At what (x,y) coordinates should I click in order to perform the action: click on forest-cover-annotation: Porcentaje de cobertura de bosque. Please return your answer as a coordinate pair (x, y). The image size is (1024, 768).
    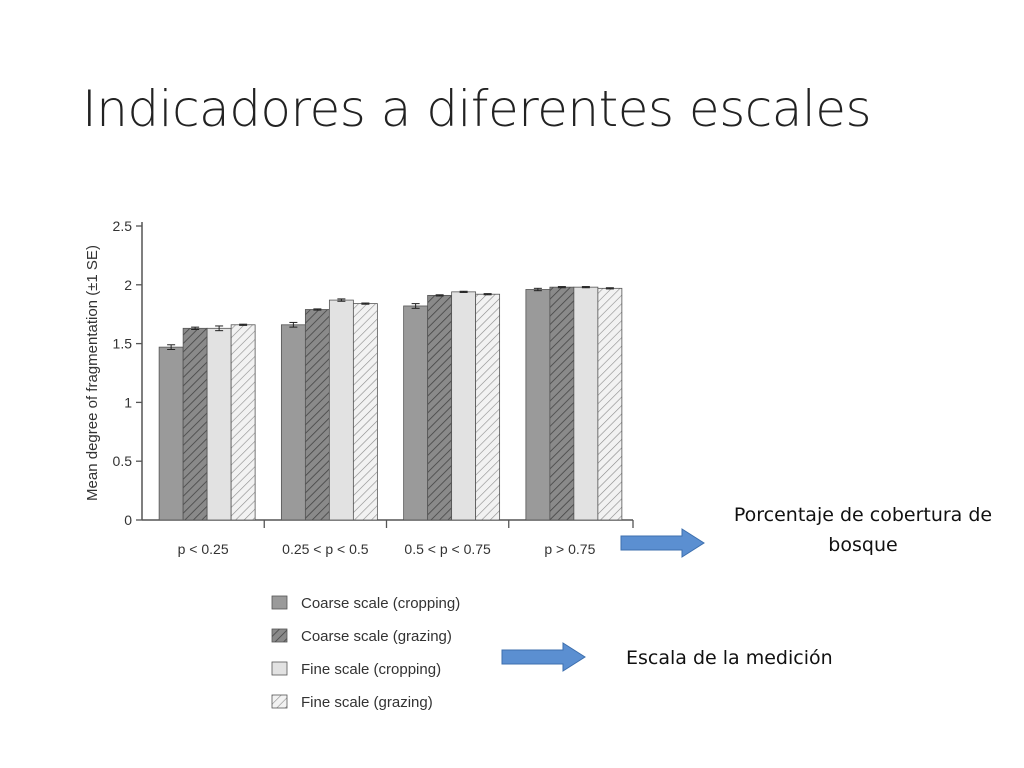
    Looking at the image, I should click on (863, 530).